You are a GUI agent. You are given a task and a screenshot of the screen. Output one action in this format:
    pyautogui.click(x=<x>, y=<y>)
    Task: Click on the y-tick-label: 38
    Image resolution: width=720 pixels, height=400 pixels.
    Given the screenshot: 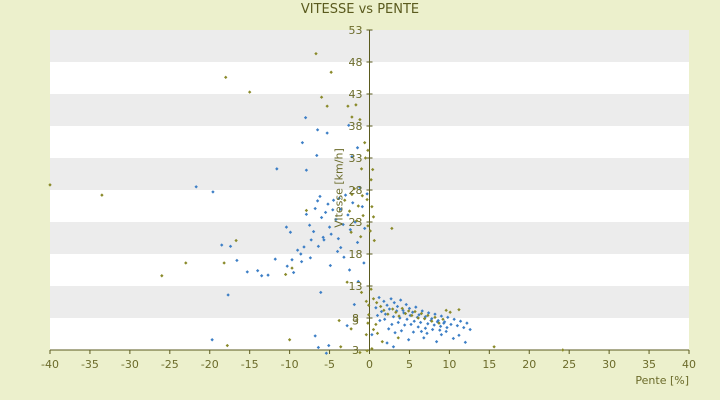 What is the action you would take?
    pyautogui.click(x=356, y=126)
    